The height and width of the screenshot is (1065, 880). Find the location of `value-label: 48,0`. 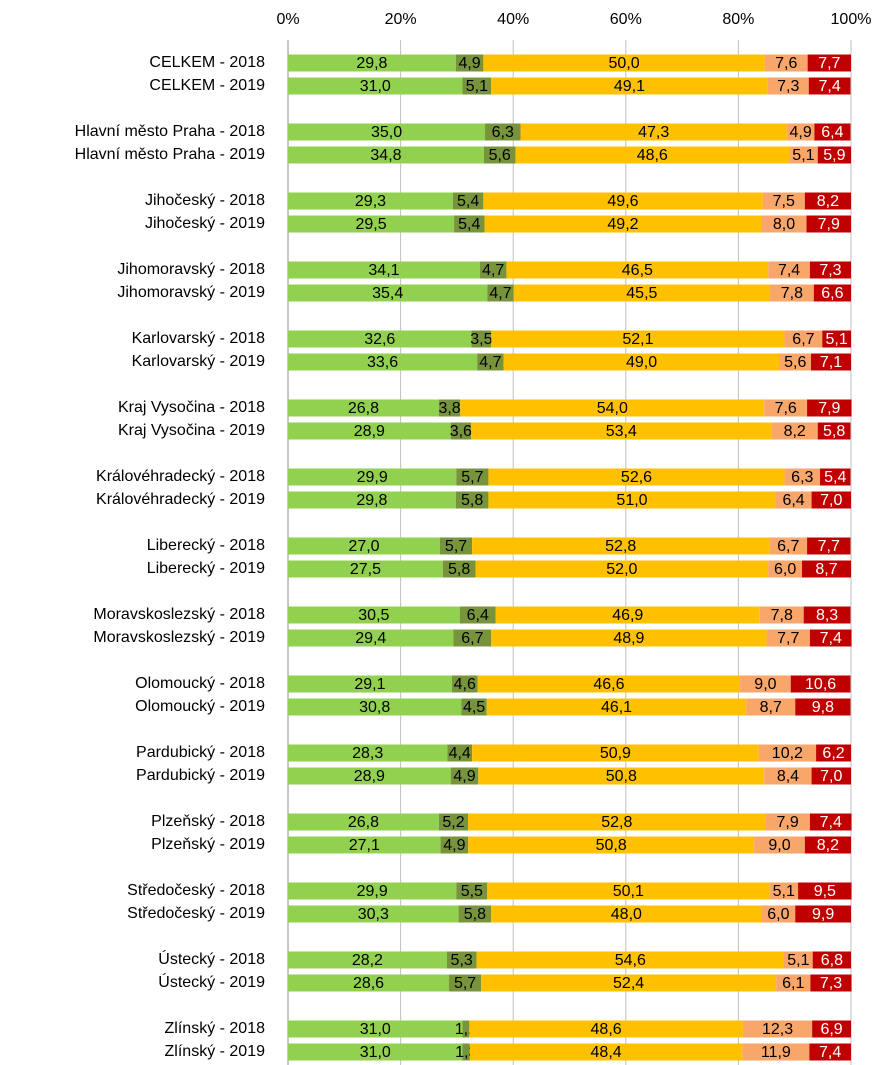

value-label: 48,0 is located at coordinates (626, 914).